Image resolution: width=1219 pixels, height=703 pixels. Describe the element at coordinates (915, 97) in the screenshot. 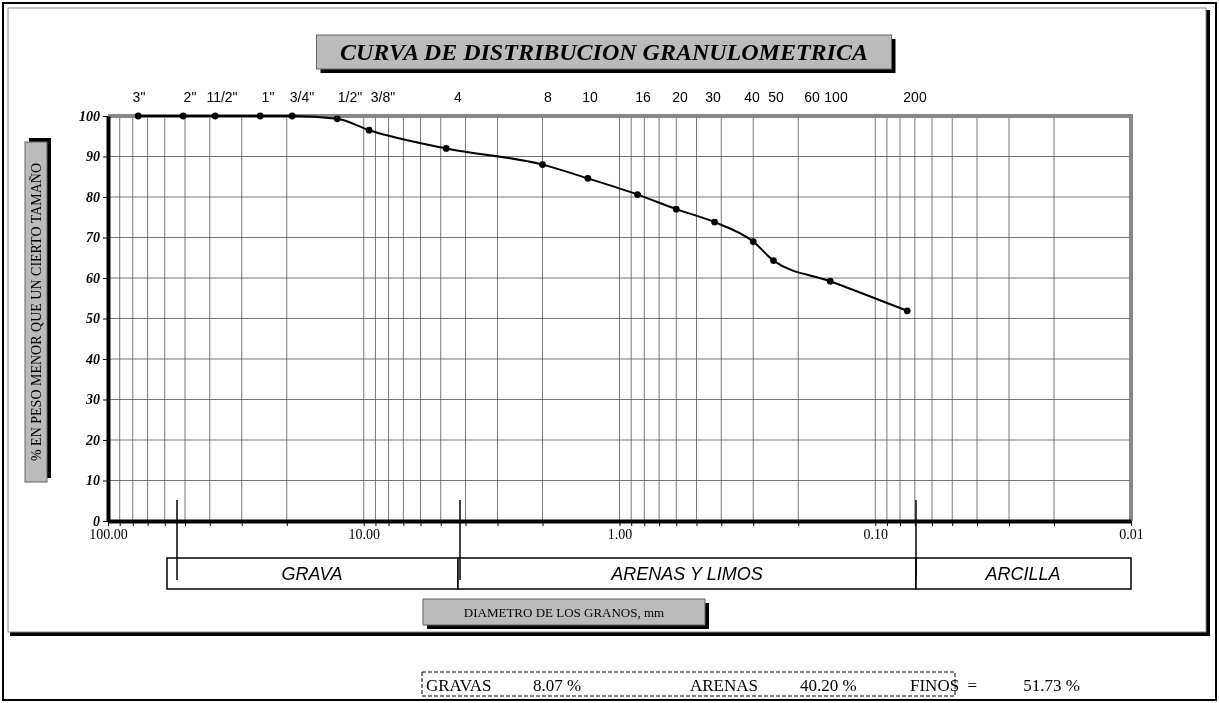

I see `text: 200` at that location.